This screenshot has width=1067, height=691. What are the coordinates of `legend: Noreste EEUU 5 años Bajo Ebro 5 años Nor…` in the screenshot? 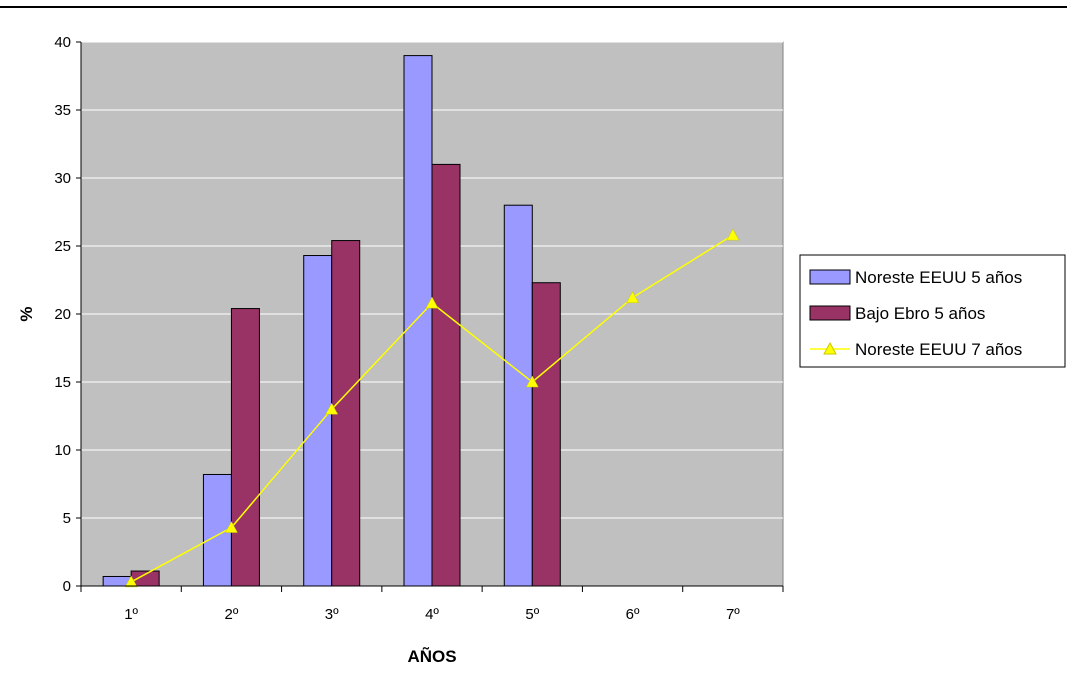 It's located at (932, 311).